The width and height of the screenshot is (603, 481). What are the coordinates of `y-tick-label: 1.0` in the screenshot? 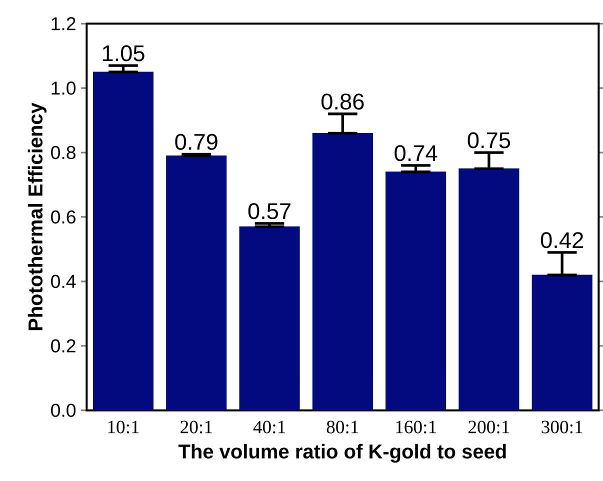 It's located at (64, 88).